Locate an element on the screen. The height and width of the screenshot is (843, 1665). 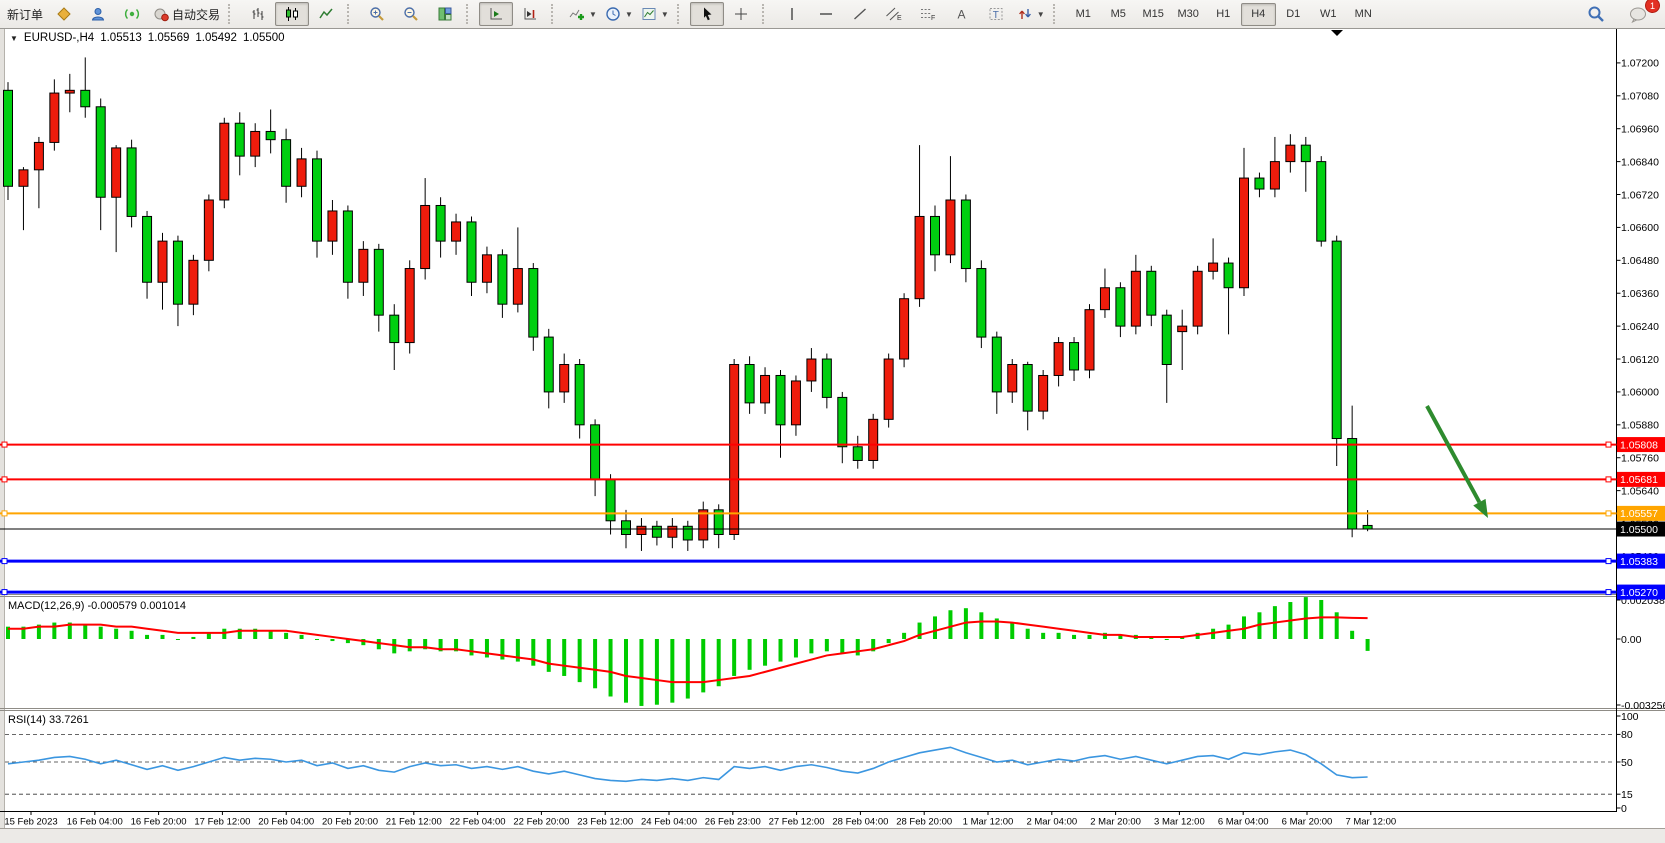
rsi-label: RSI(14) 33.7261 is located at coordinates (48, 720).